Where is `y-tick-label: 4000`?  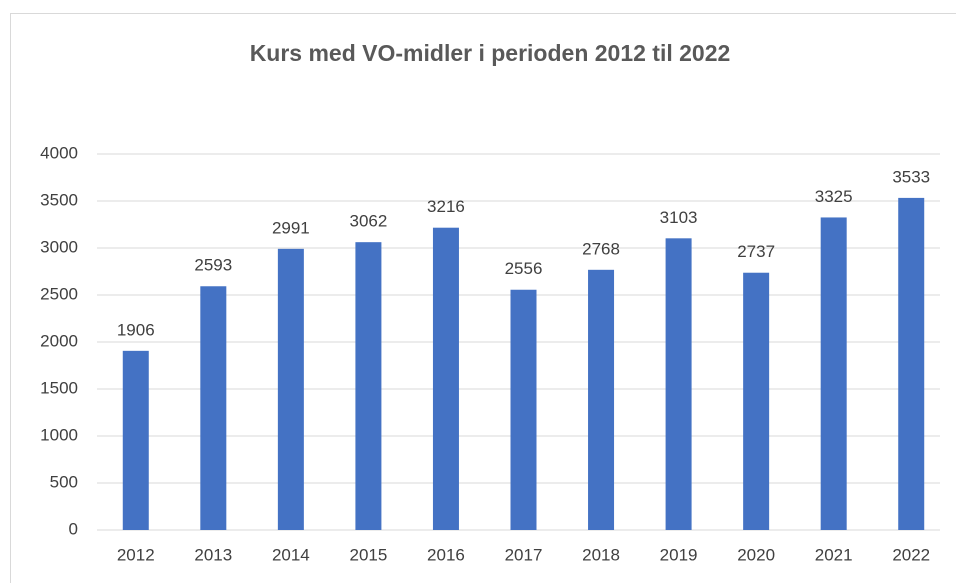
y-tick-label: 4000 is located at coordinates (59, 152).